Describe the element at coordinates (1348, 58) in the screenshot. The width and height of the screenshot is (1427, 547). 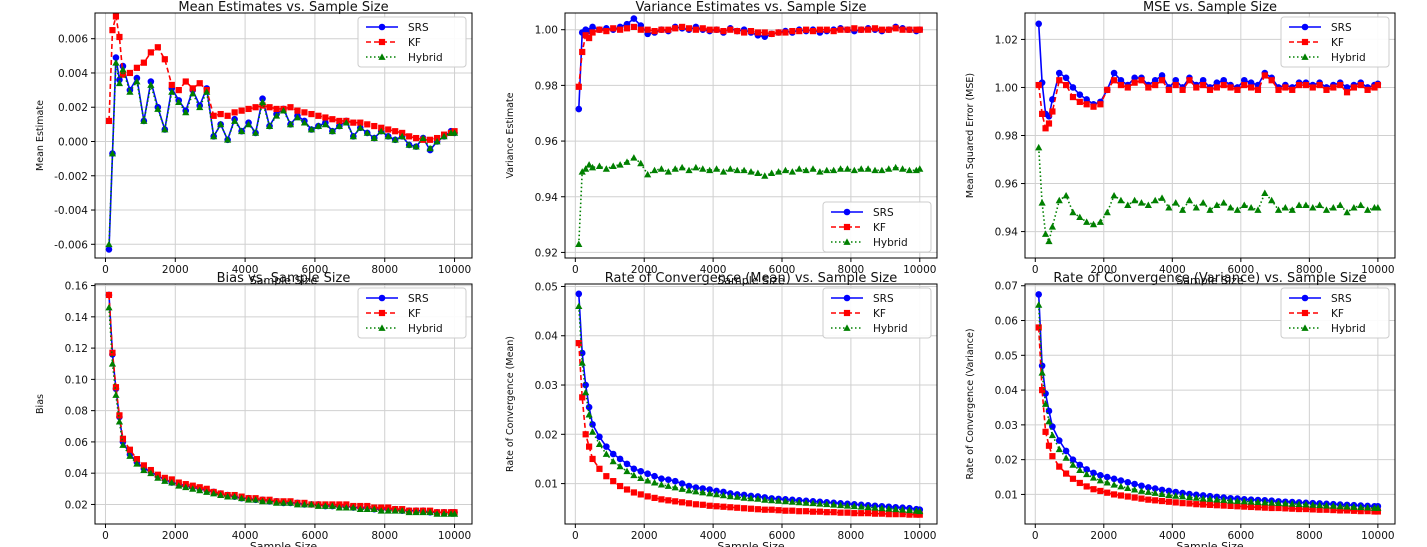
I see `legend-label-hybrid: Hybrid` at that location.